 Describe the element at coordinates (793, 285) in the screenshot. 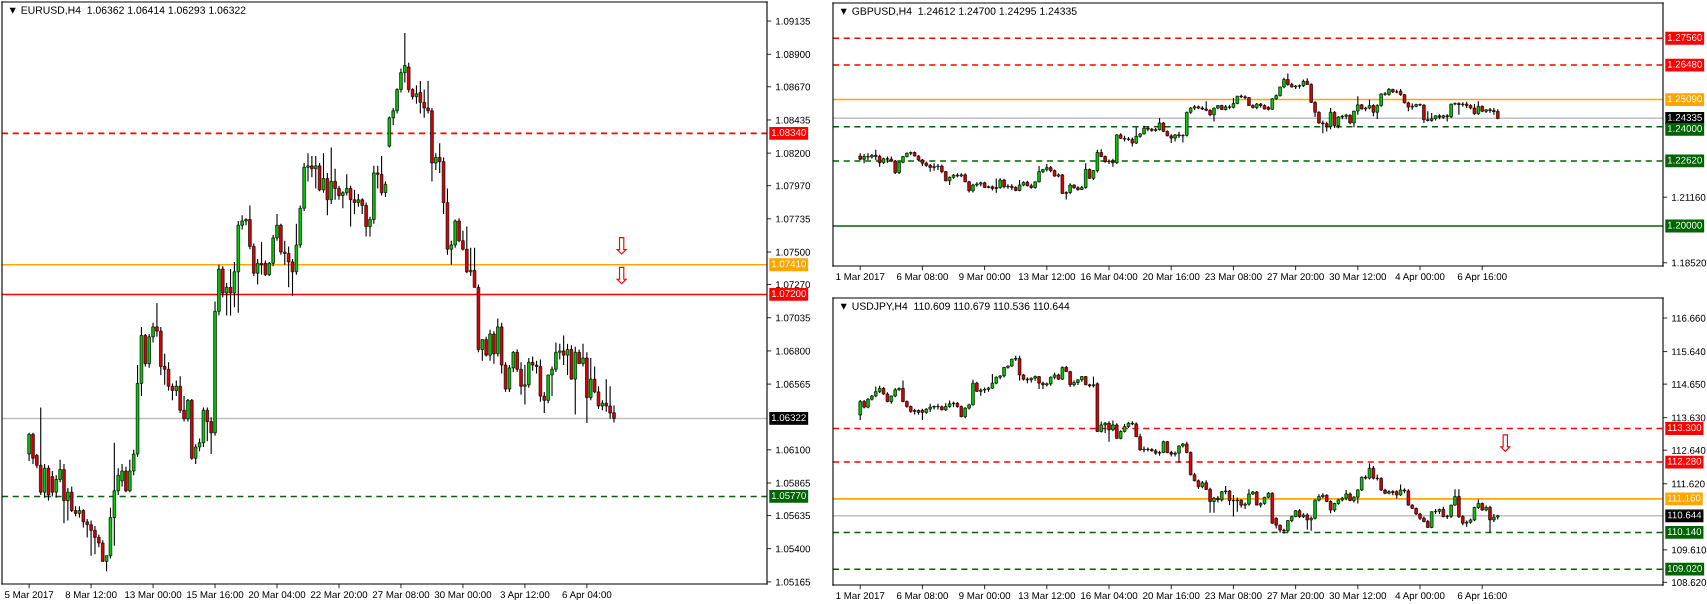

I see `y-tick-label: 1.07270` at that location.